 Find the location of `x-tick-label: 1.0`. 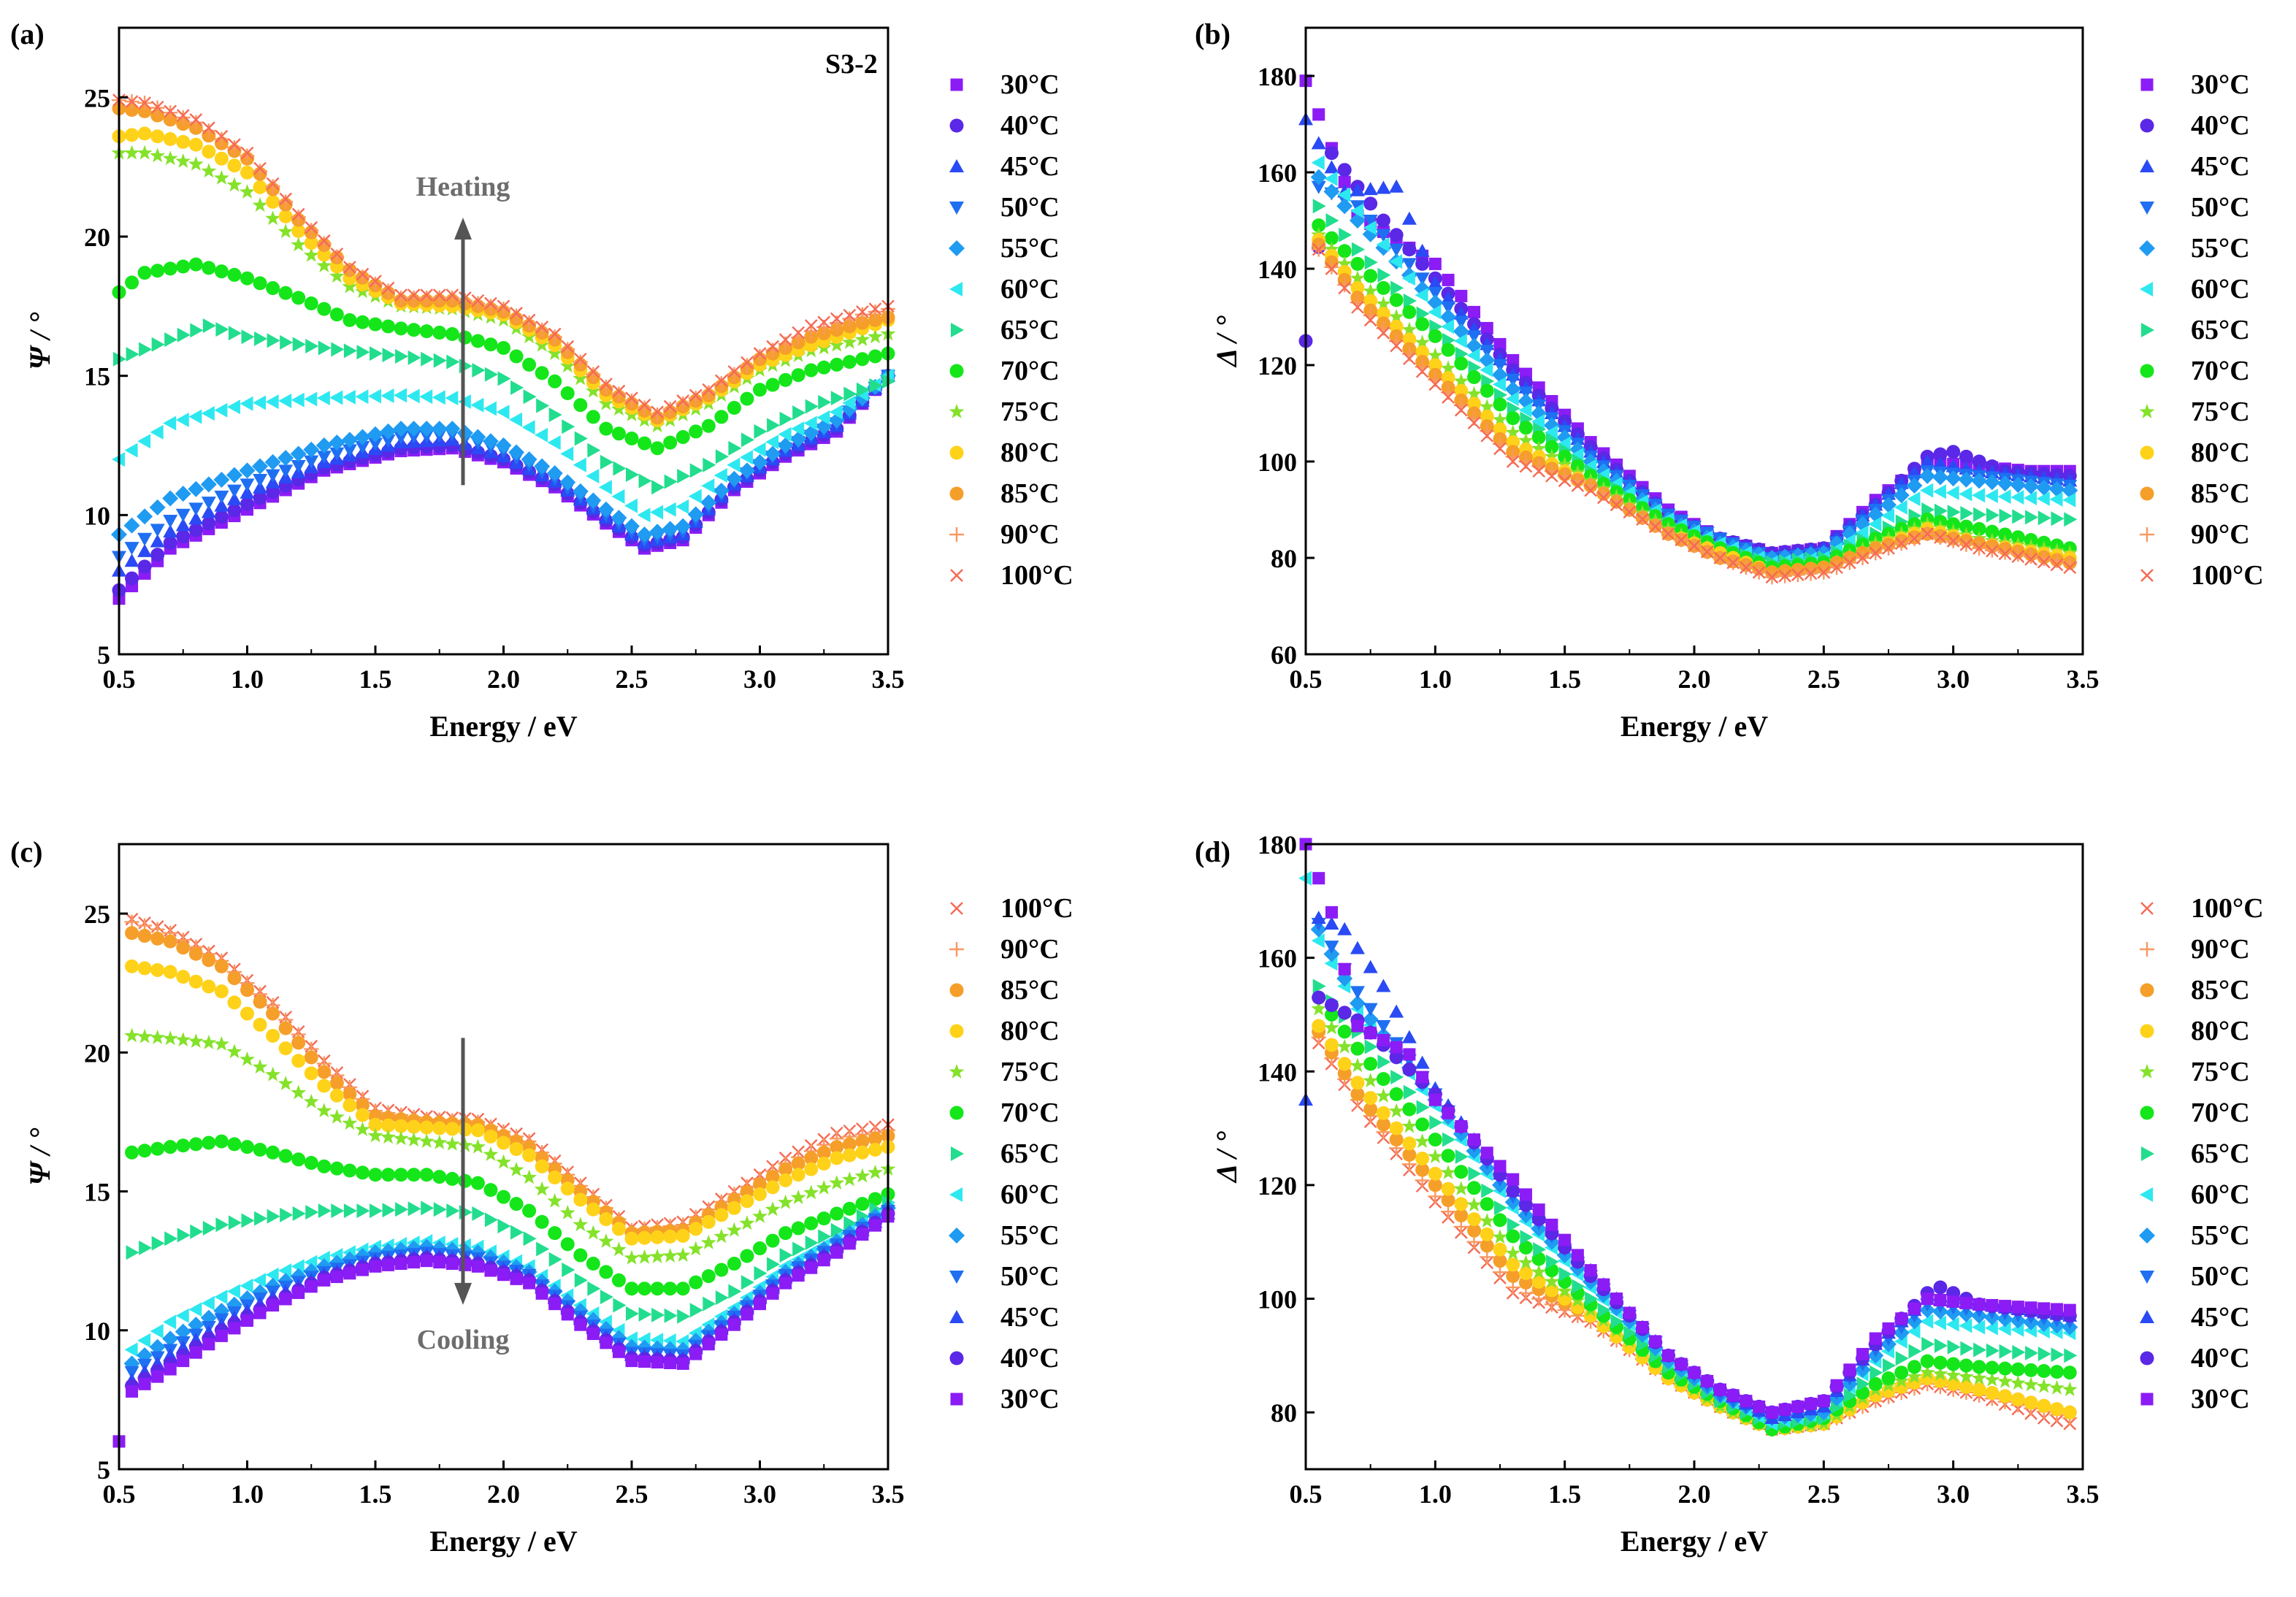

x-tick-label: 1.0 is located at coordinates (1436, 1494).